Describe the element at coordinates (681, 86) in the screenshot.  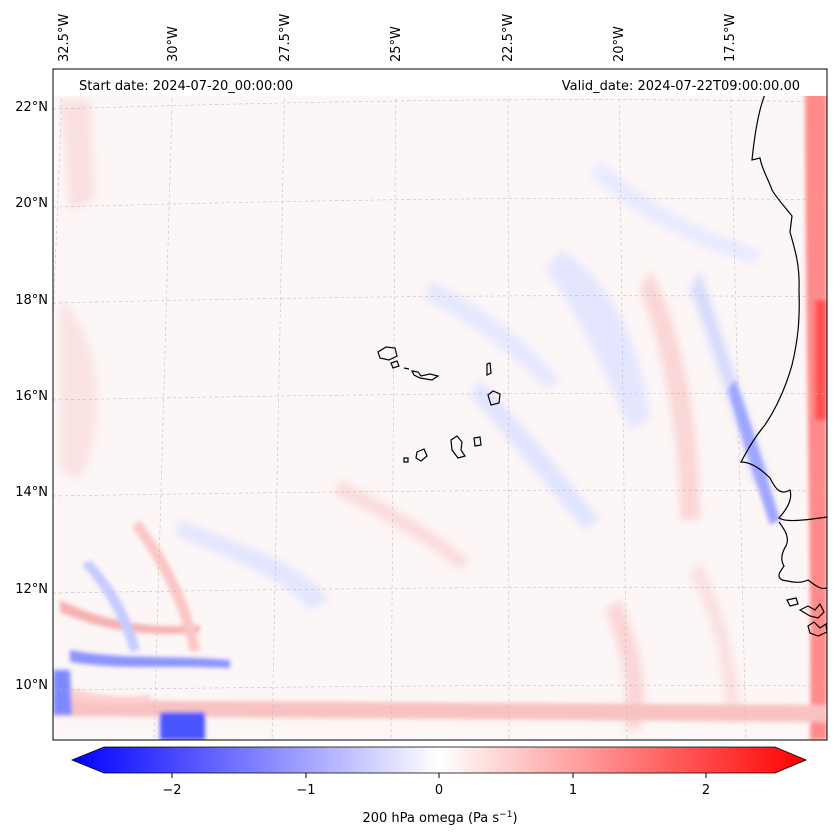
I see `valid-date-text: Valid_date: 2024-07-22T09:00:00.00` at that location.